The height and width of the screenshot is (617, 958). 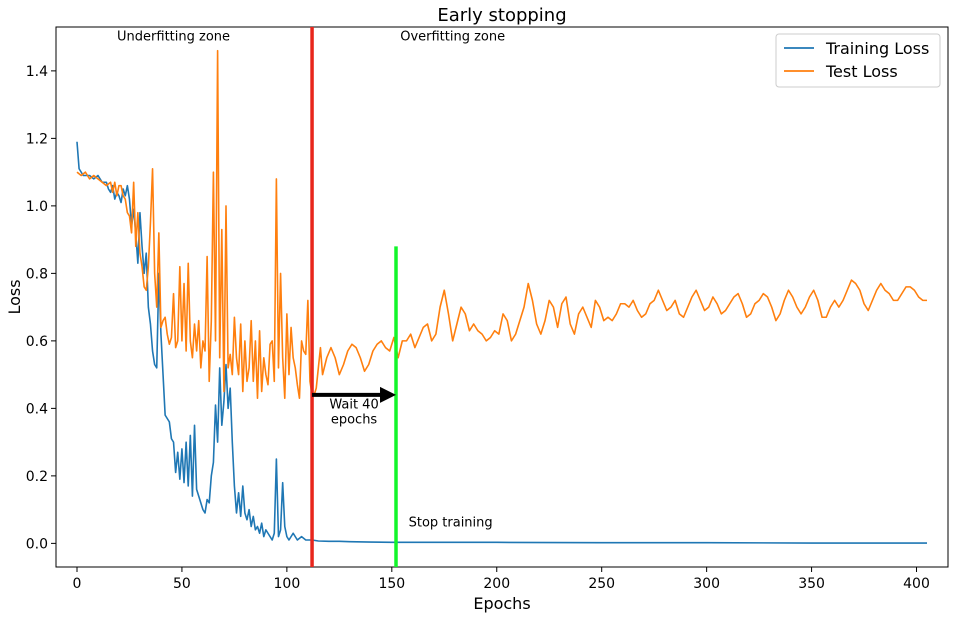 What do you see at coordinates (452, 37) in the screenshot?
I see `annotation-overfitting-zone: Overfitting zone` at bounding box center [452, 37].